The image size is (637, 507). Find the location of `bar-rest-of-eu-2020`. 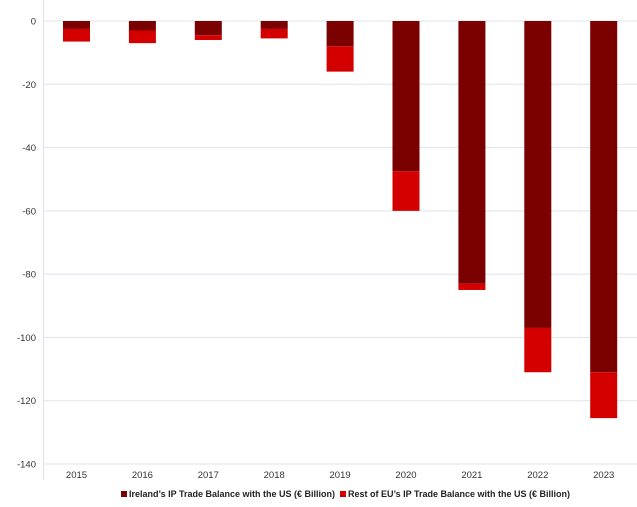

bar-rest-of-eu-2020 is located at coordinates (406, 191).